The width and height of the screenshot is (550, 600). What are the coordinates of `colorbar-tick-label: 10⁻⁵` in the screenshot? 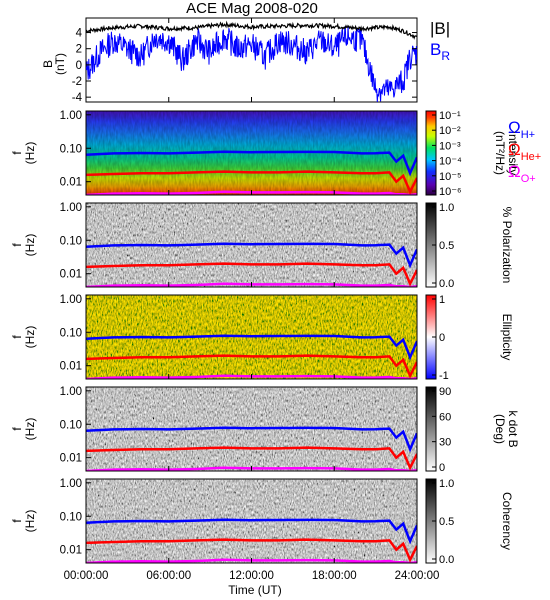 It's located at (450, 177).